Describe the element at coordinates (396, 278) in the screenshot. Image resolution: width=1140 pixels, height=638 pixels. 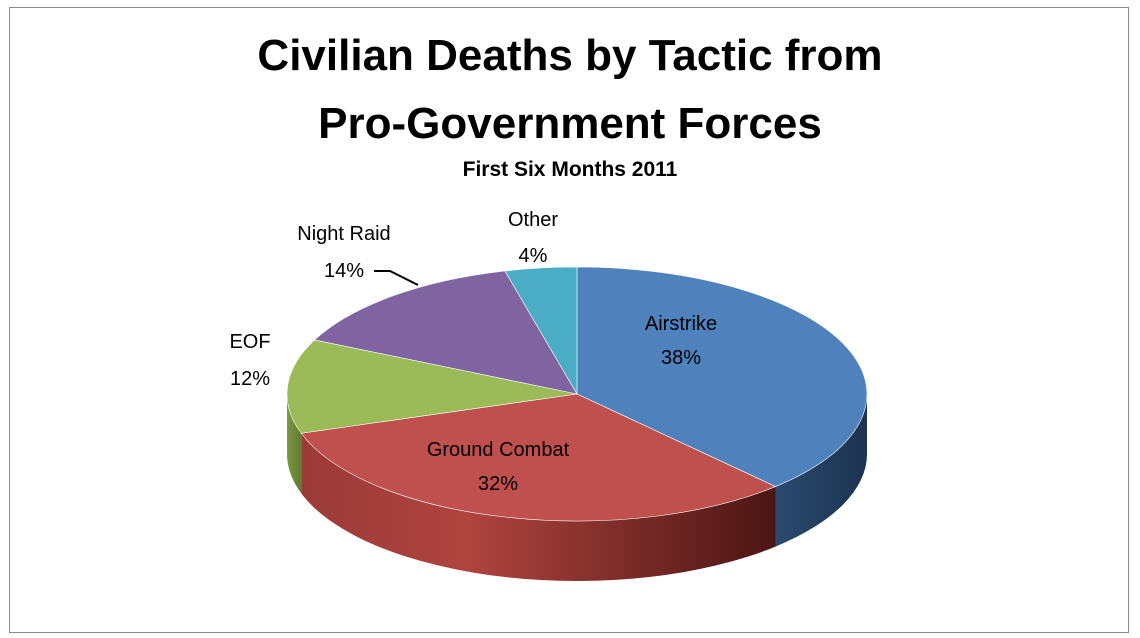
I see `leader-line-night-raid` at that location.